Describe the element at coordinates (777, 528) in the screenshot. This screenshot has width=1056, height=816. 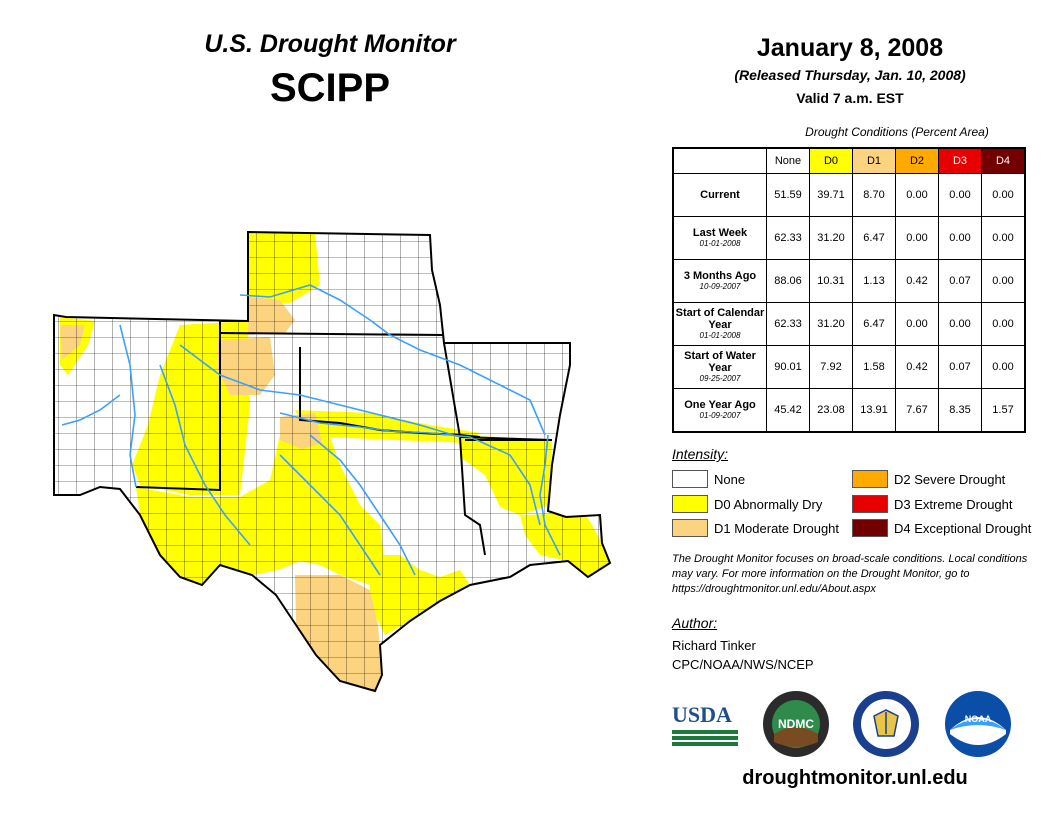
I see `legend-label: D1 Moderate Drought` at that location.